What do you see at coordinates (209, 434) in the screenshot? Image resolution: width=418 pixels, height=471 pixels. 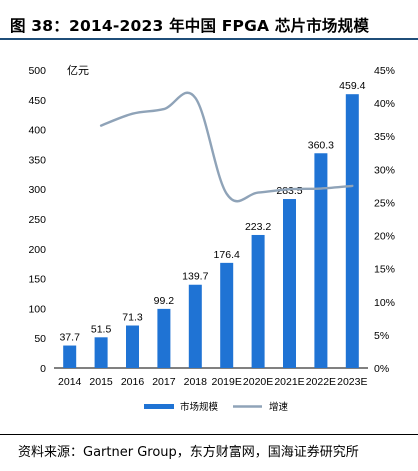 I see `source-divider` at bounding box center [209, 434].